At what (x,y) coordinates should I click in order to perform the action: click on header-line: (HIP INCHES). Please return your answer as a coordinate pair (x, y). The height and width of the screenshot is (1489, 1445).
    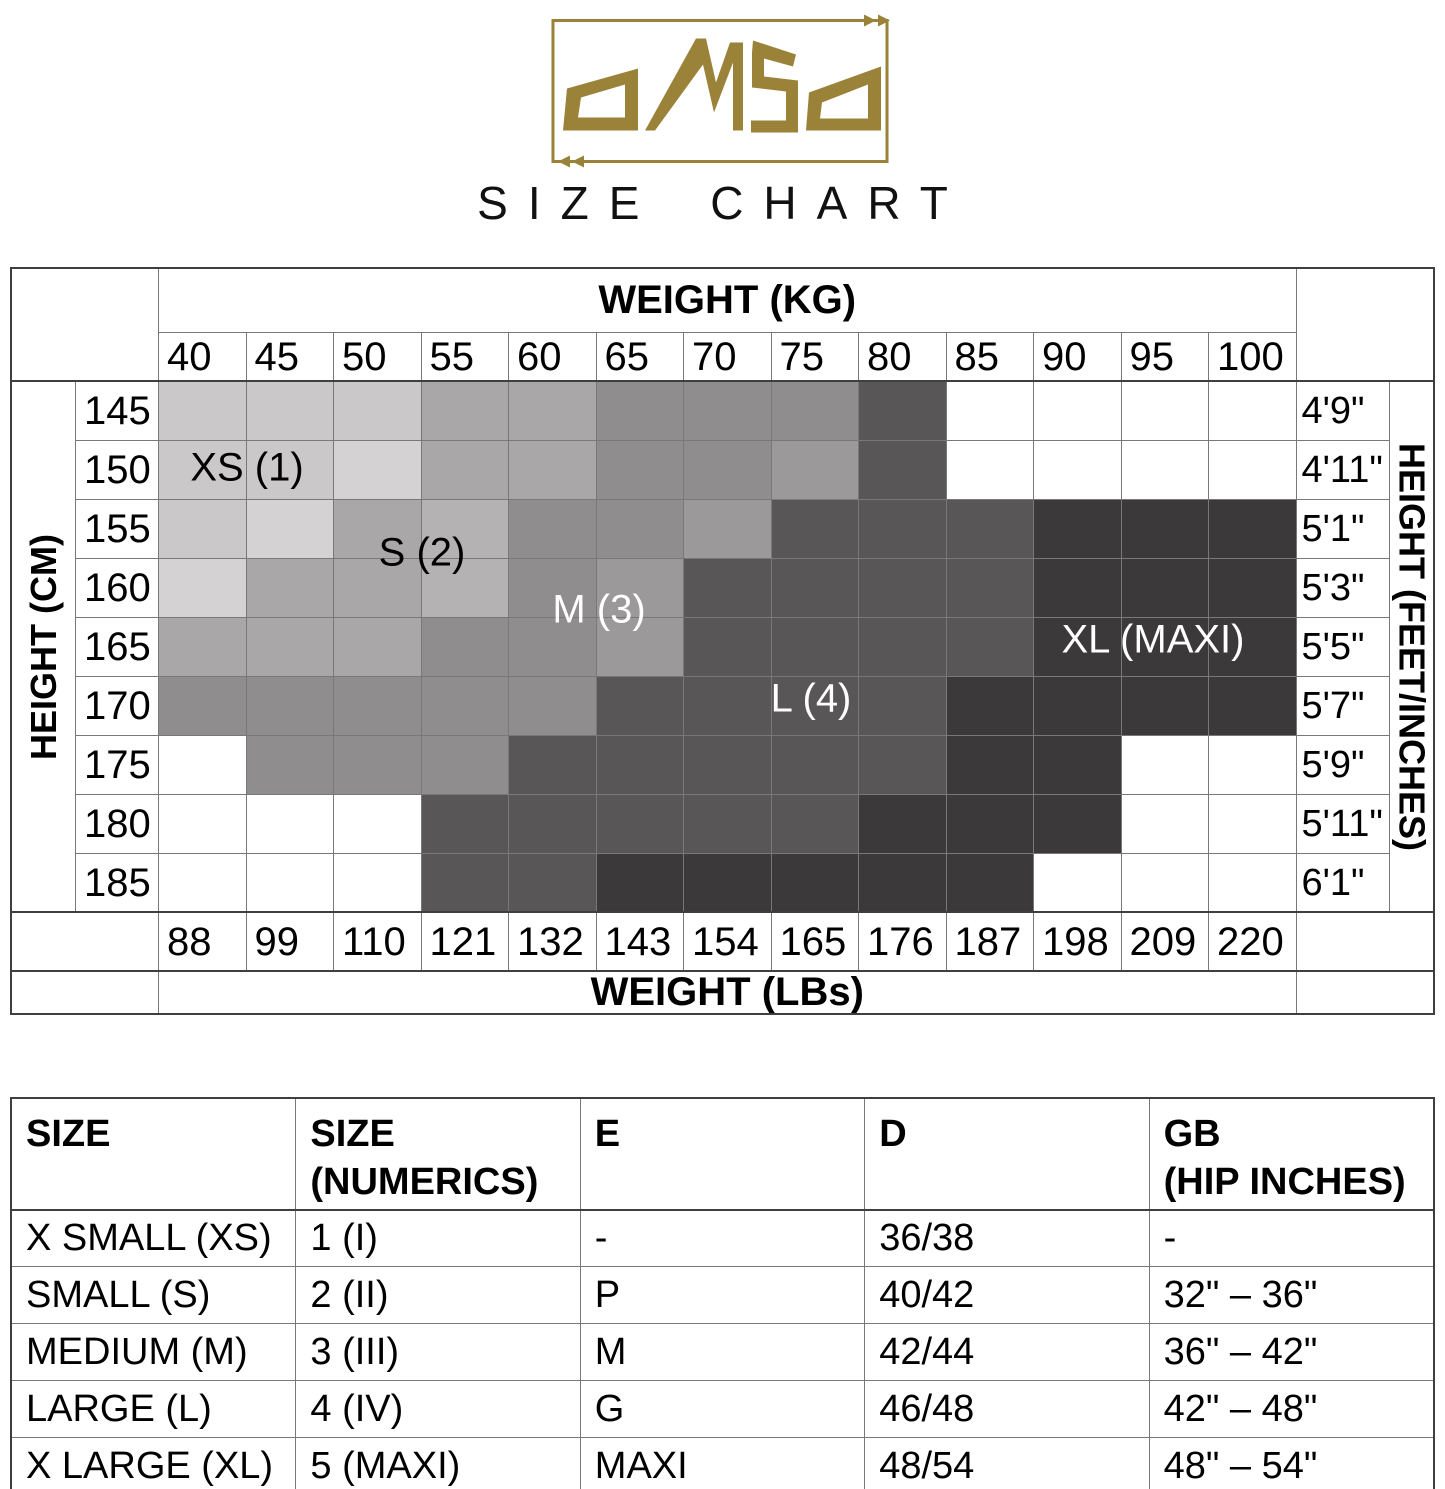
    Looking at the image, I should click on (1284, 1181).